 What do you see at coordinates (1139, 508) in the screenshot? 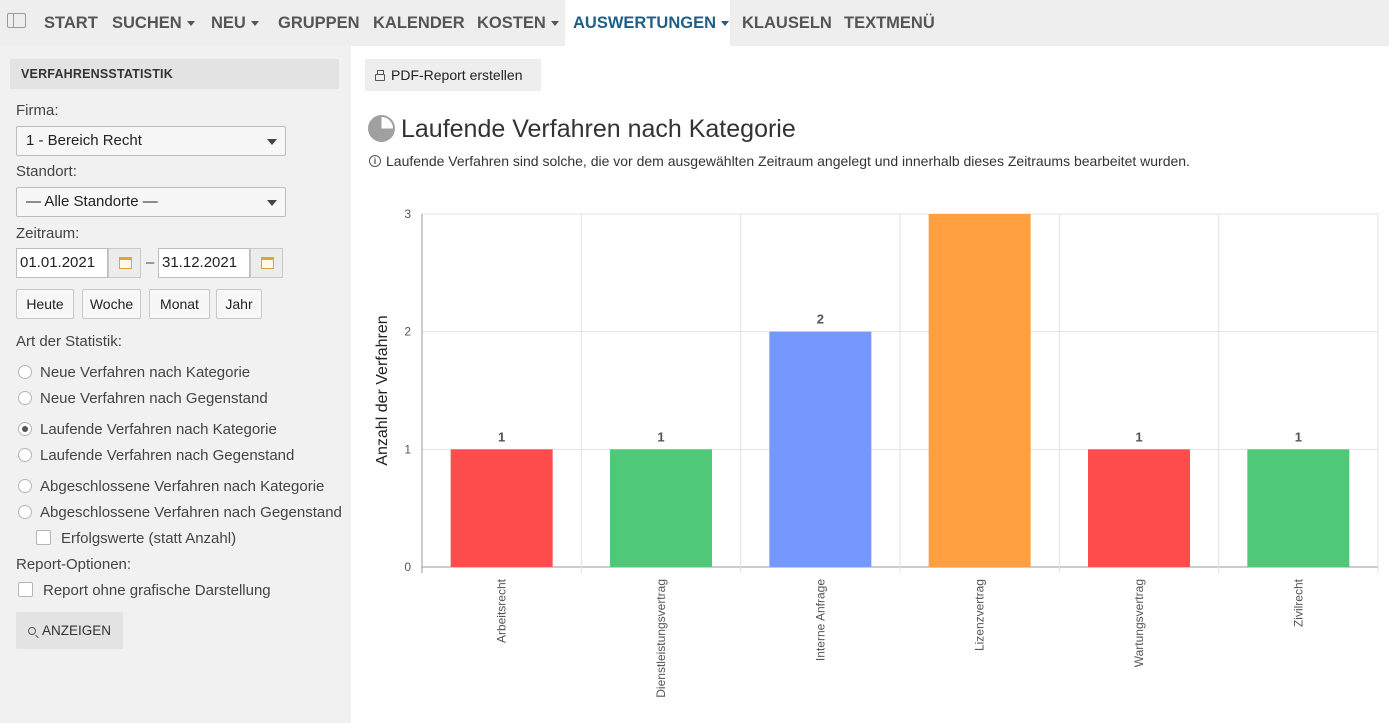
I see `bar-wartungsvertrag` at bounding box center [1139, 508].